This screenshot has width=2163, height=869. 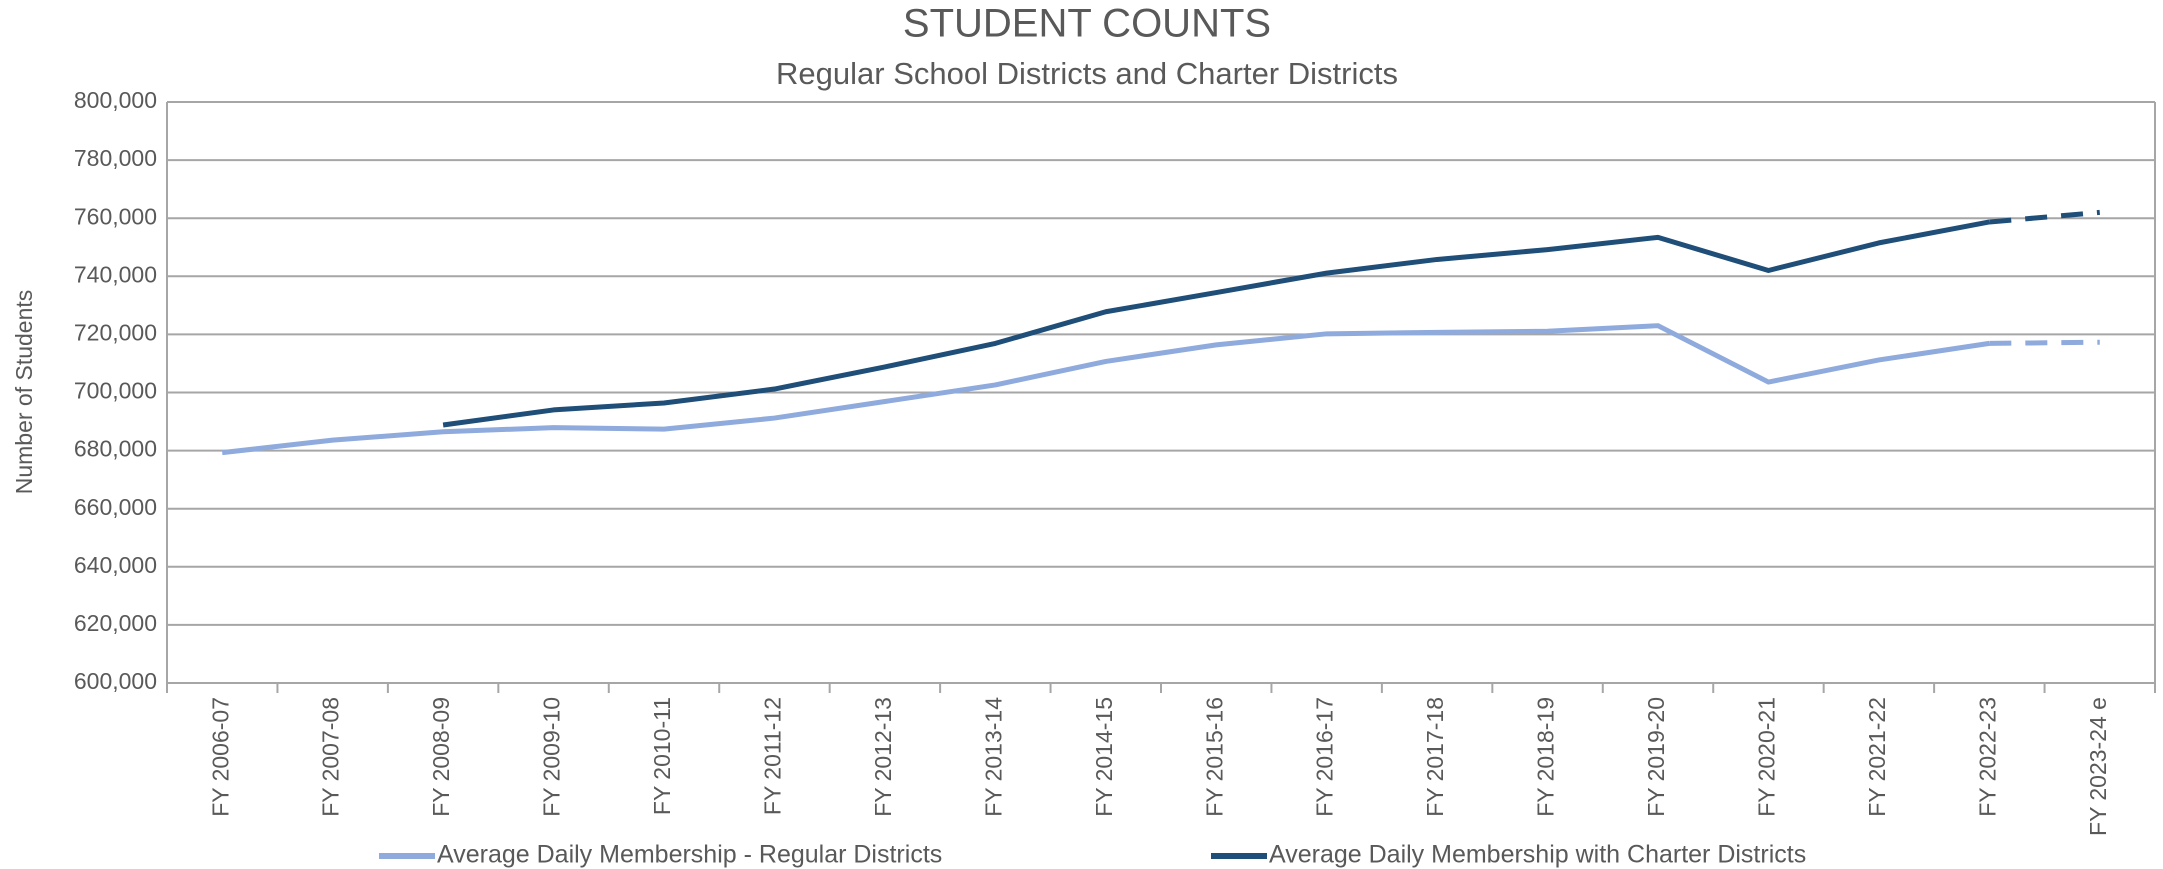 I want to click on x-tick-label: FY 2013-14, so click(x=993, y=757).